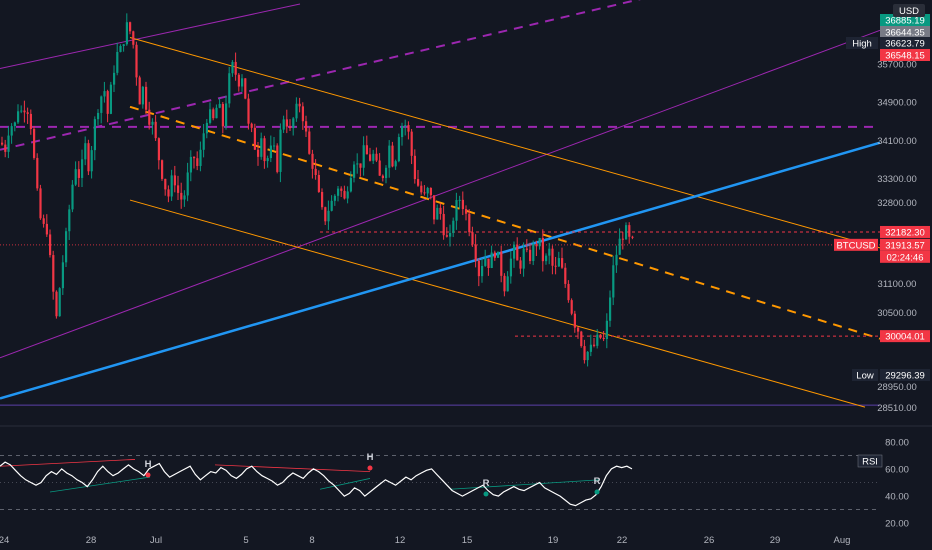 This screenshot has width=932, height=550. I want to click on time-tick-label: 29, so click(775, 540).